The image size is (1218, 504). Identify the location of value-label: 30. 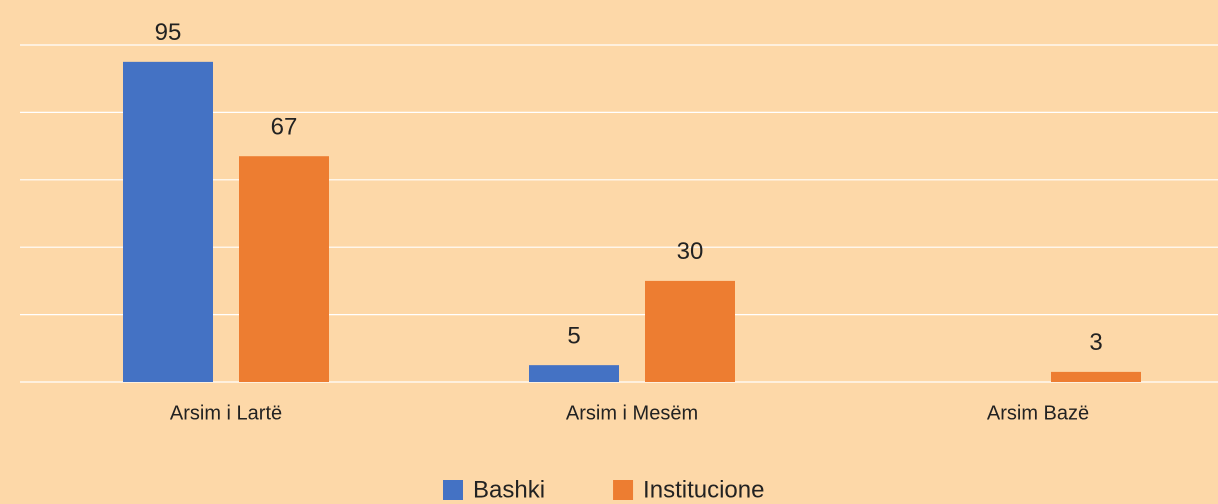
(690, 251).